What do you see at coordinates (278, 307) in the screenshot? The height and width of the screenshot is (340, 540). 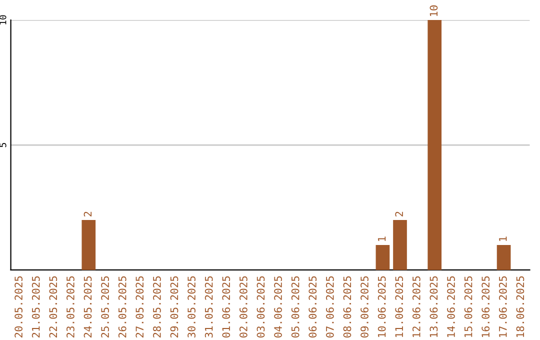 I see `x-tick-label: 04.06.2025` at bounding box center [278, 307].